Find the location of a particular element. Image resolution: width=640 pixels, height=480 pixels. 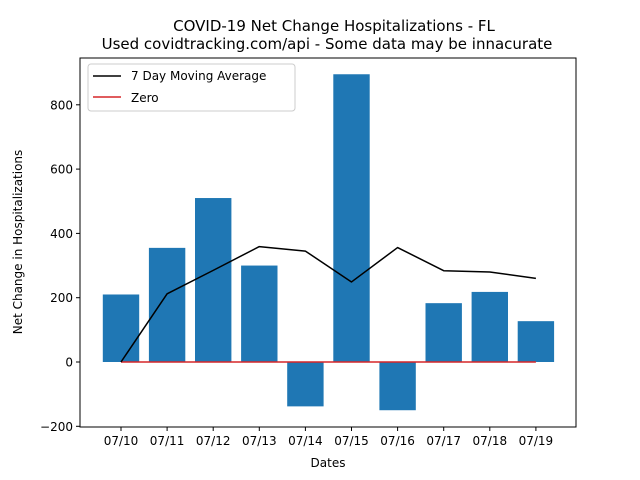

x-tick-label: 07/11 is located at coordinates (167, 441).